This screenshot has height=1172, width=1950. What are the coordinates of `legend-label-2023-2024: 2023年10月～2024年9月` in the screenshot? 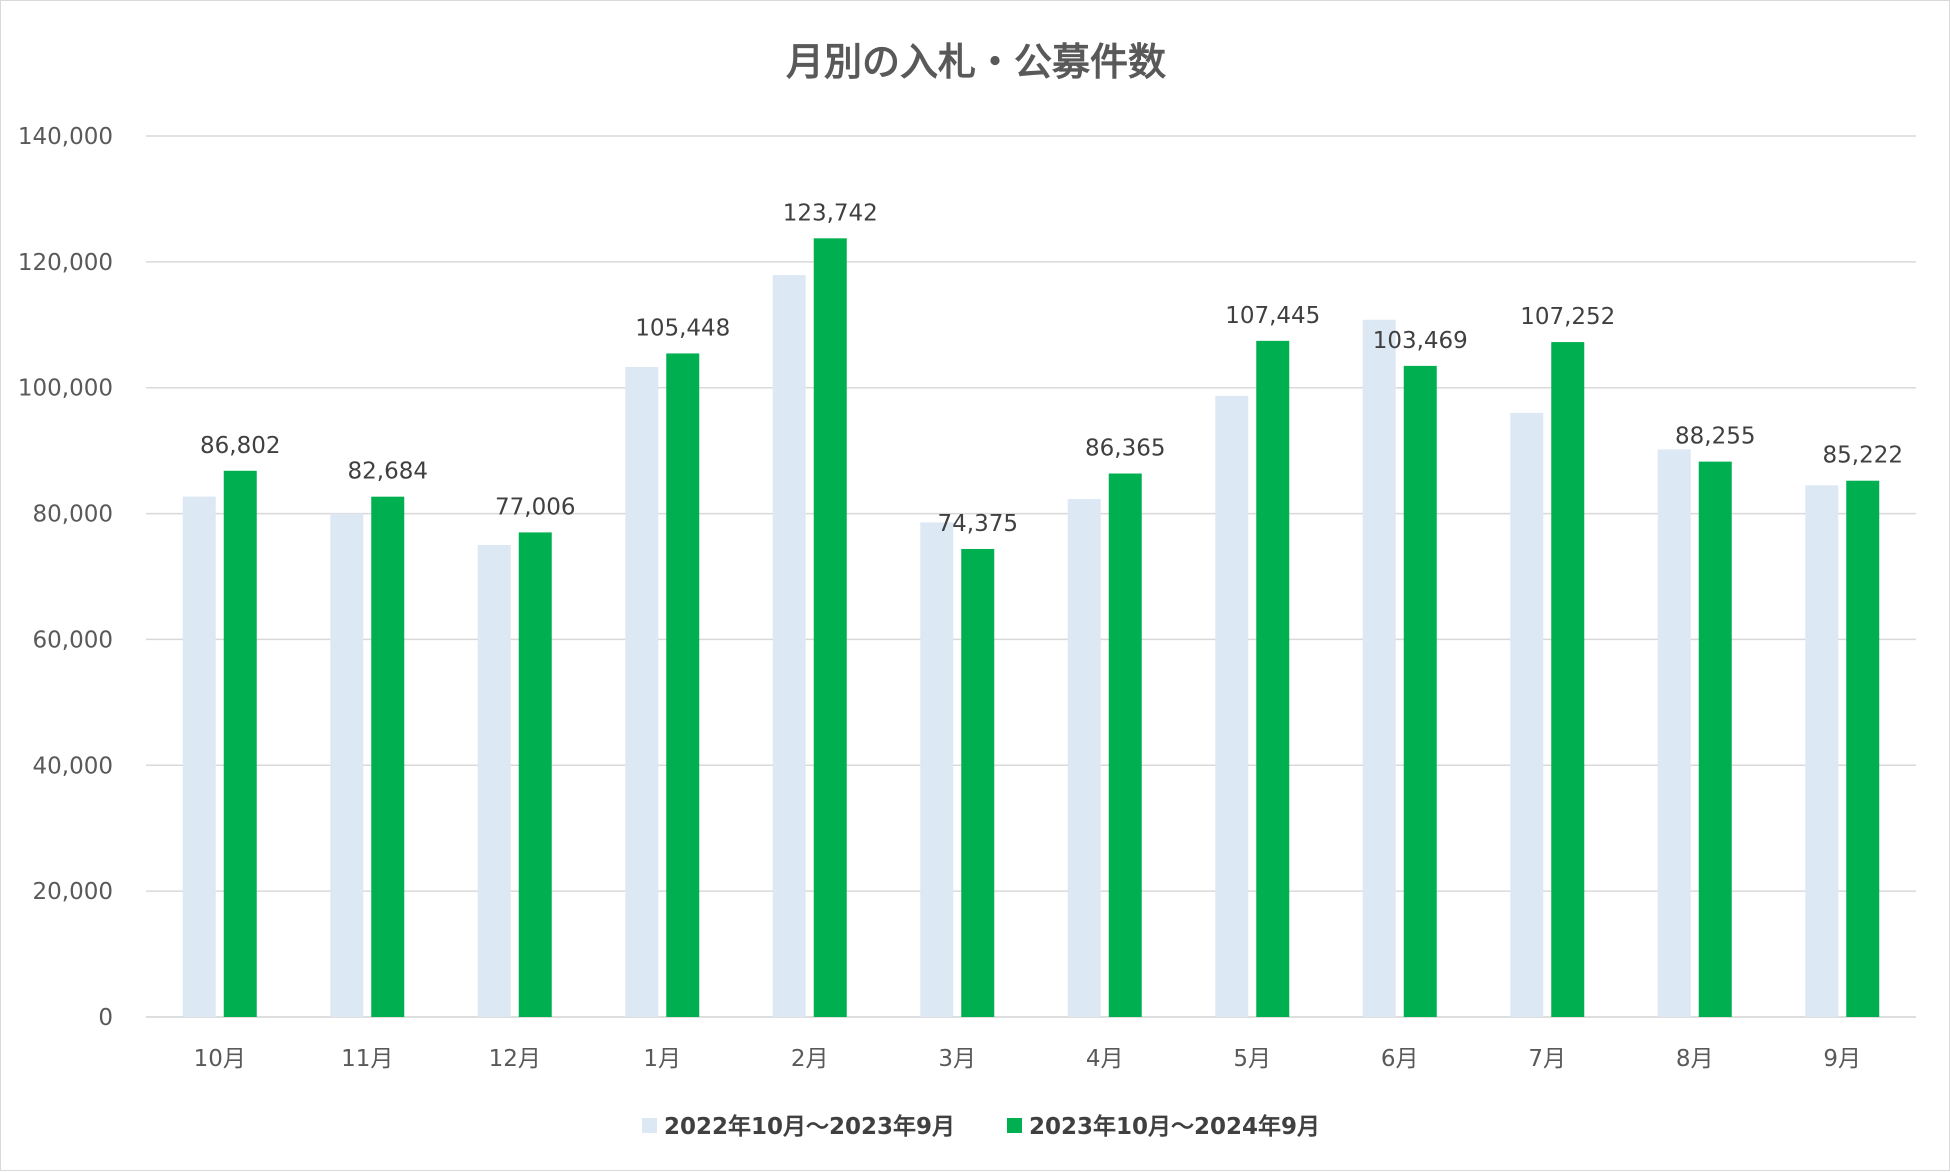 It's located at (1174, 1126).